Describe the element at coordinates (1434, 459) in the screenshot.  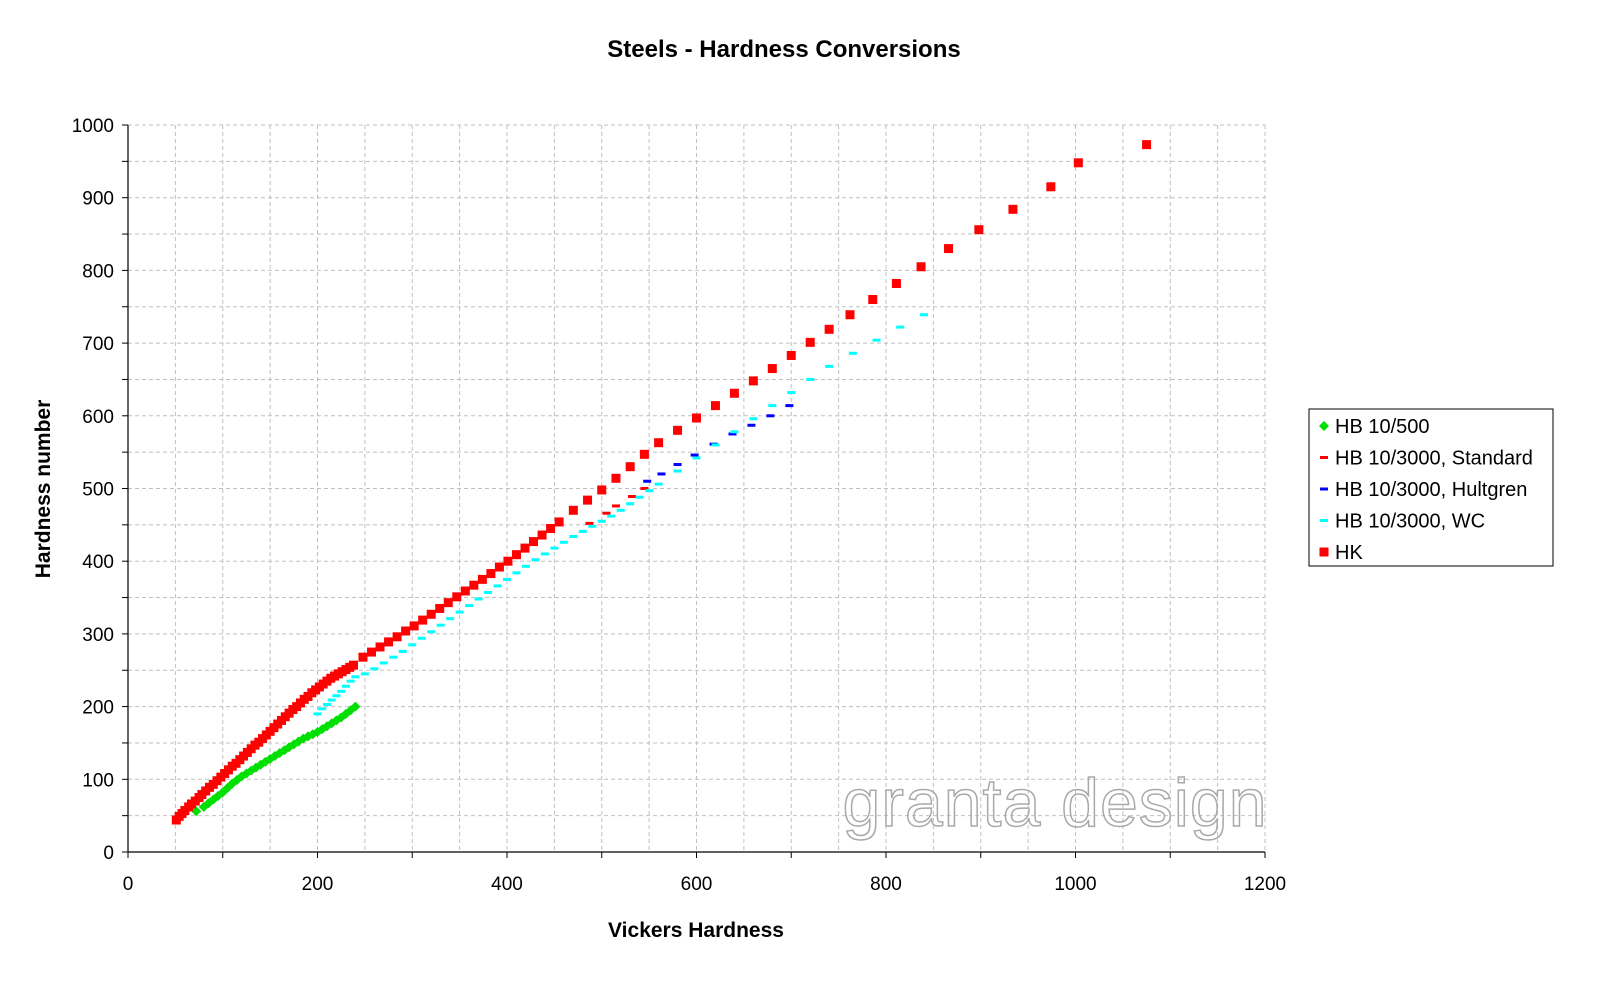
I see `legend-label: HB 10/3000, Standard` at that location.